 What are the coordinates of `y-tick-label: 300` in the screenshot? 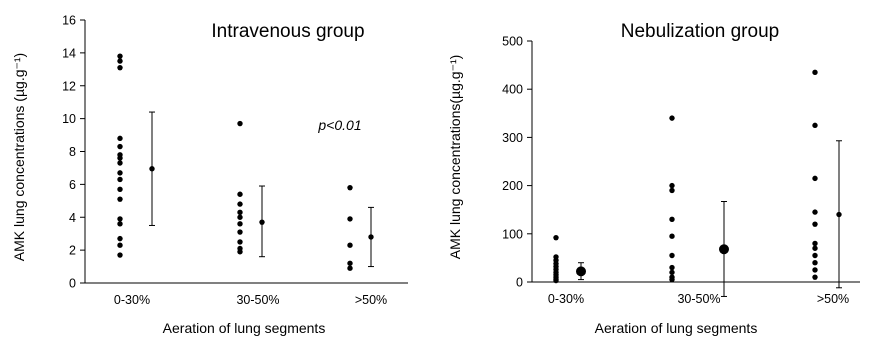 It's located at (512, 138).